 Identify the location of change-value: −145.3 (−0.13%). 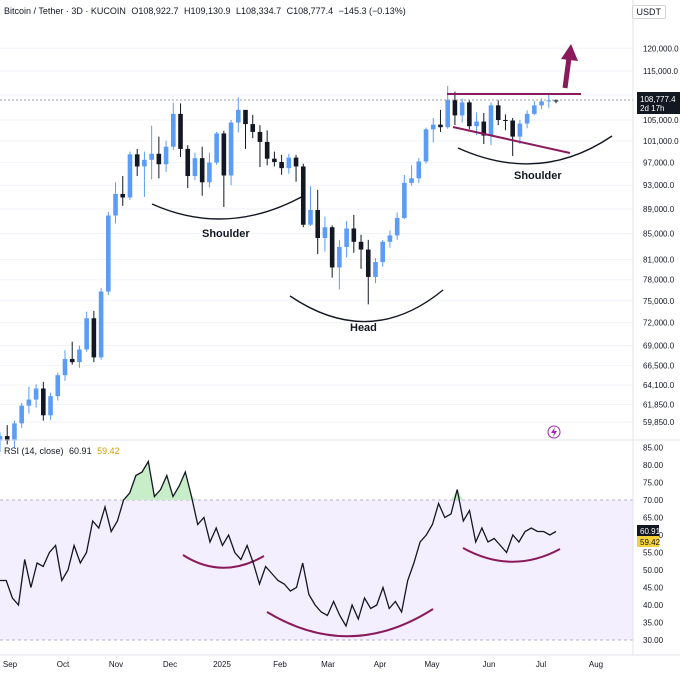
(372, 11).